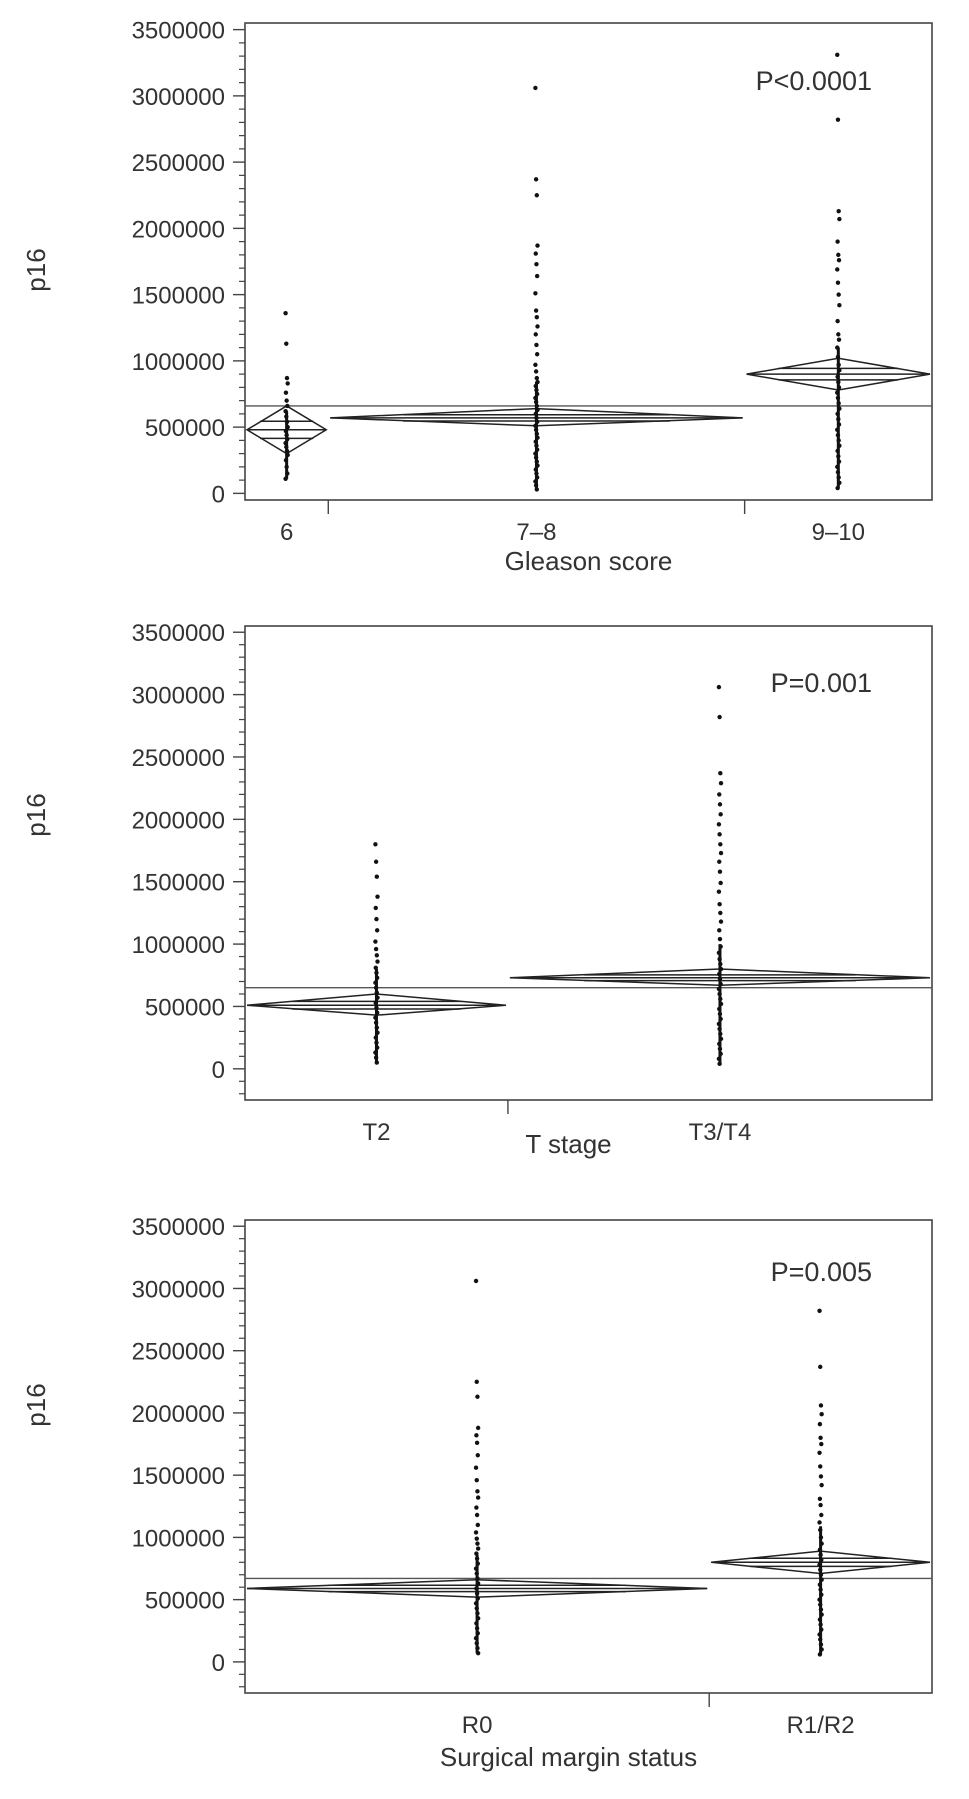  Describe the element at coordinates (376, 1132) in the screenshot. I see `x-category-label: T2` at that location.